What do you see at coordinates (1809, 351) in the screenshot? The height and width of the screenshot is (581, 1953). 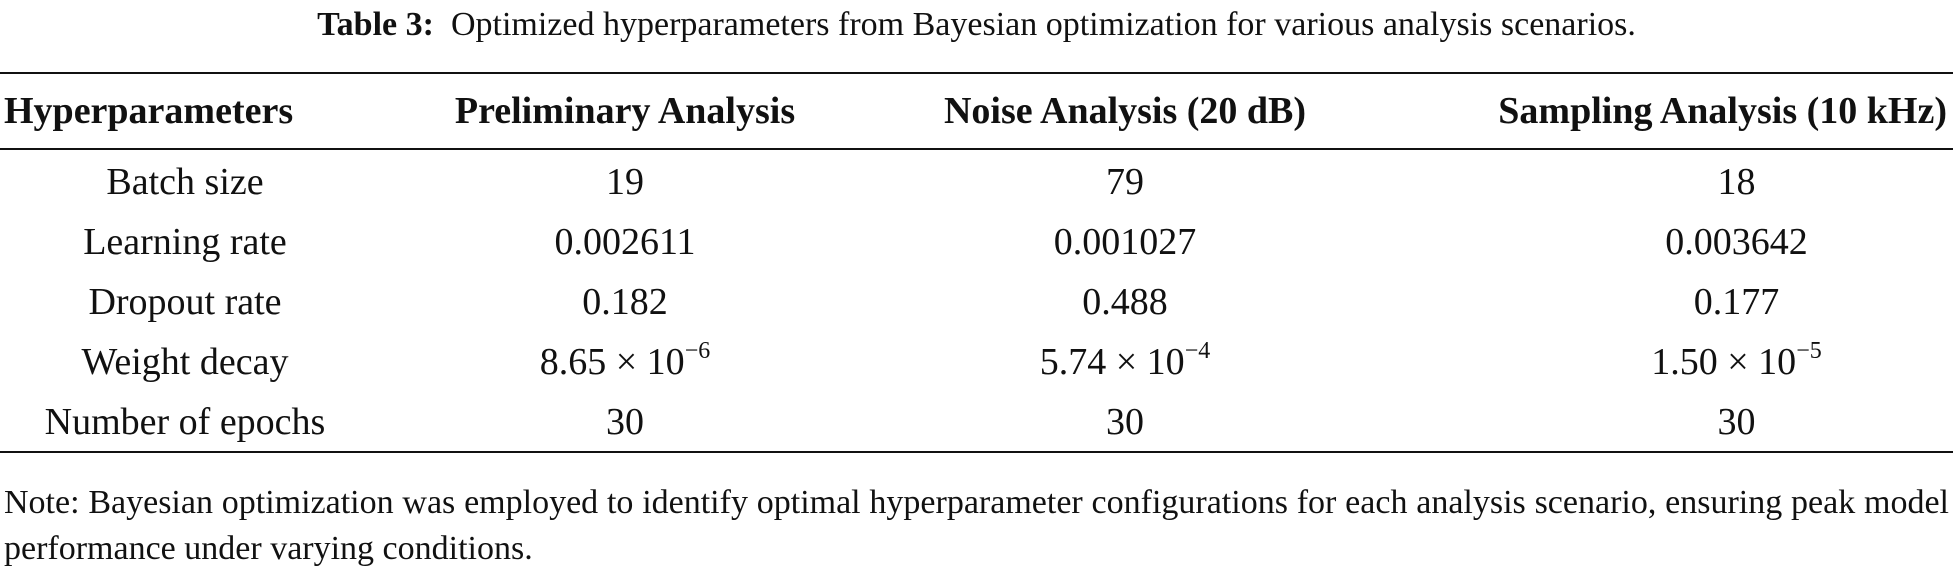 I see `cell-exponent: −5` at bounding box center [1809, 351].